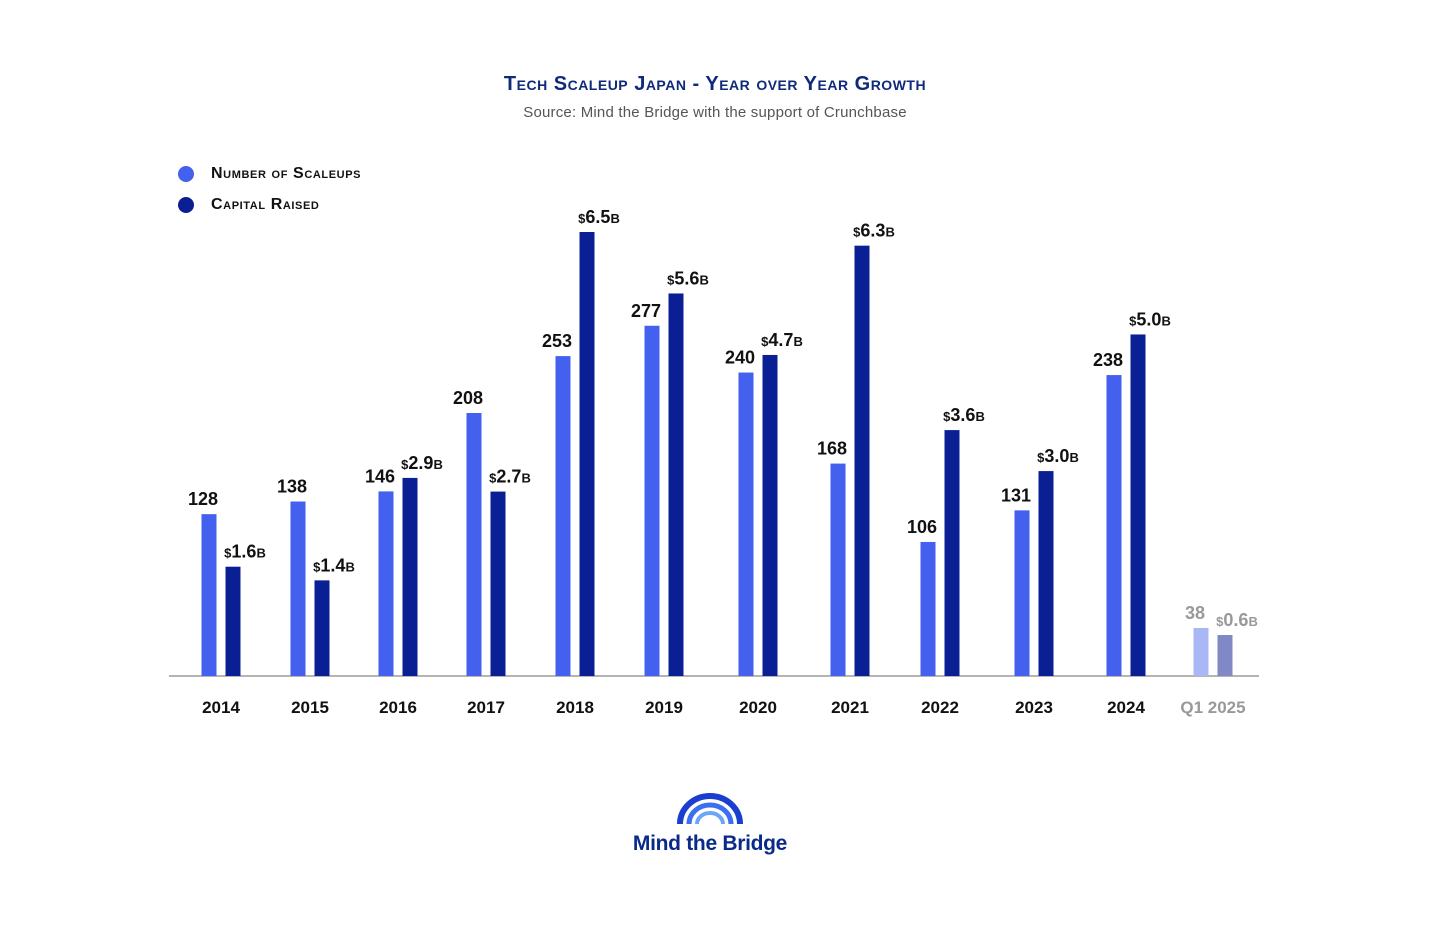  Describe the element at coordinates (186, 173) in the screenshot. I see `legend-swatch-scaleups` at that location.